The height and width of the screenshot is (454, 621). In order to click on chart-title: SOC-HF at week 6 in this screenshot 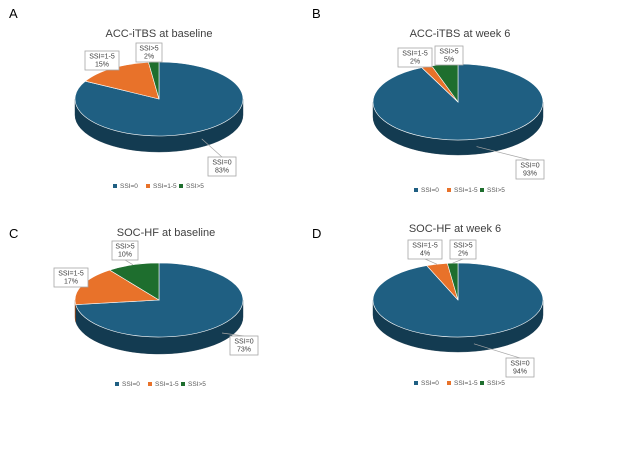, I will do `click(455, 229)`.